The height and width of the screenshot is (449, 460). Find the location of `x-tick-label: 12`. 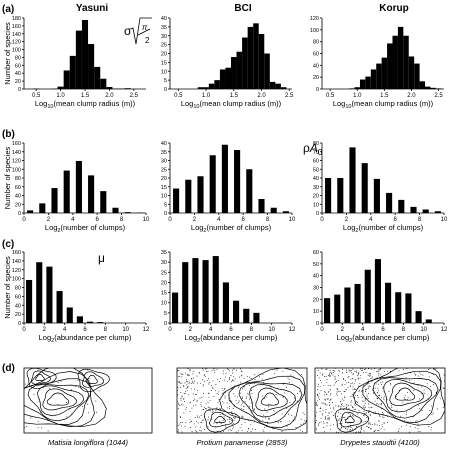

x-tick-label: 12 is located at coordinates (292, 330).